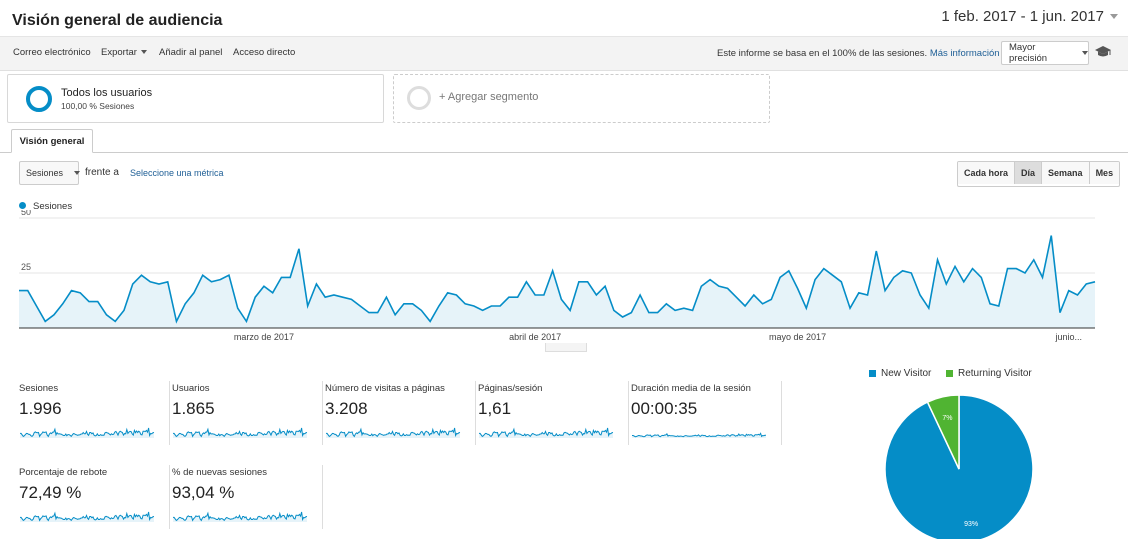 Image resolution: width=1128 pixels, height=539 pixels. Describe the element at coordinates (93, 497) in the screenshot. I see `metric-card: Porcentaje de rebote 72,49 %` at that location.